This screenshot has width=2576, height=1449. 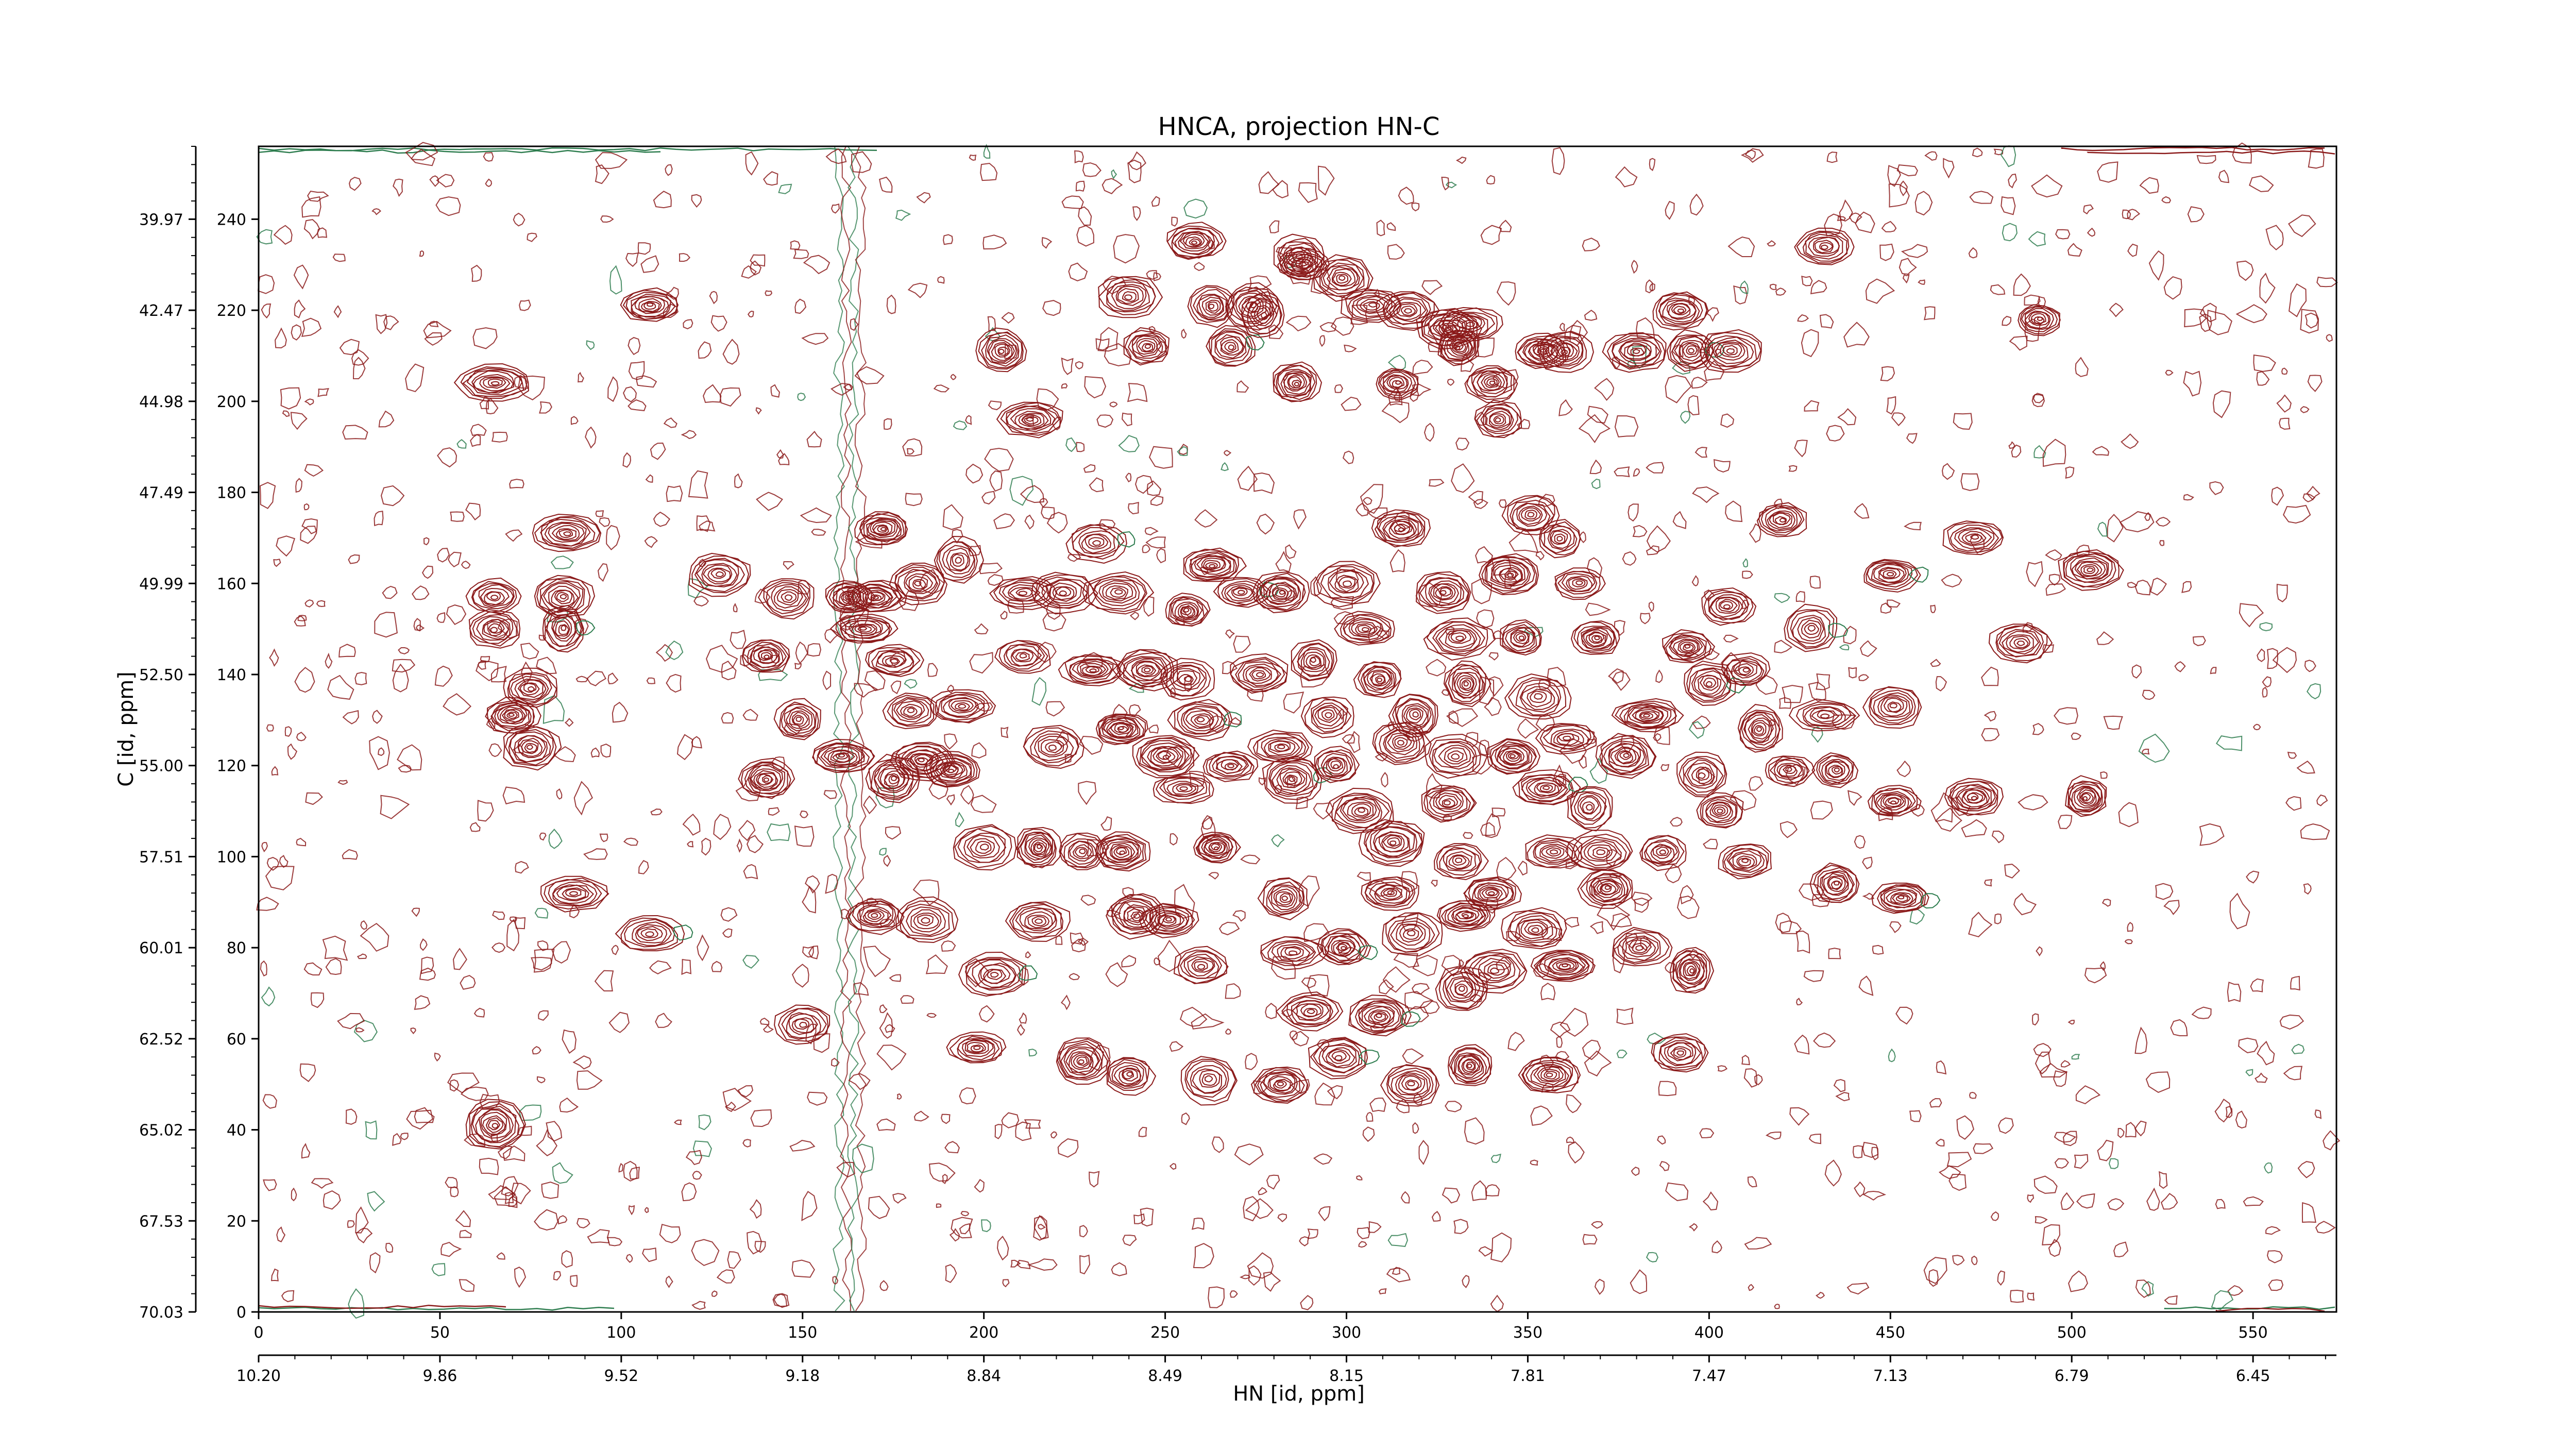 I want to click on y-ppm-tick-label: 65.02, so click(x=161, y=1131).